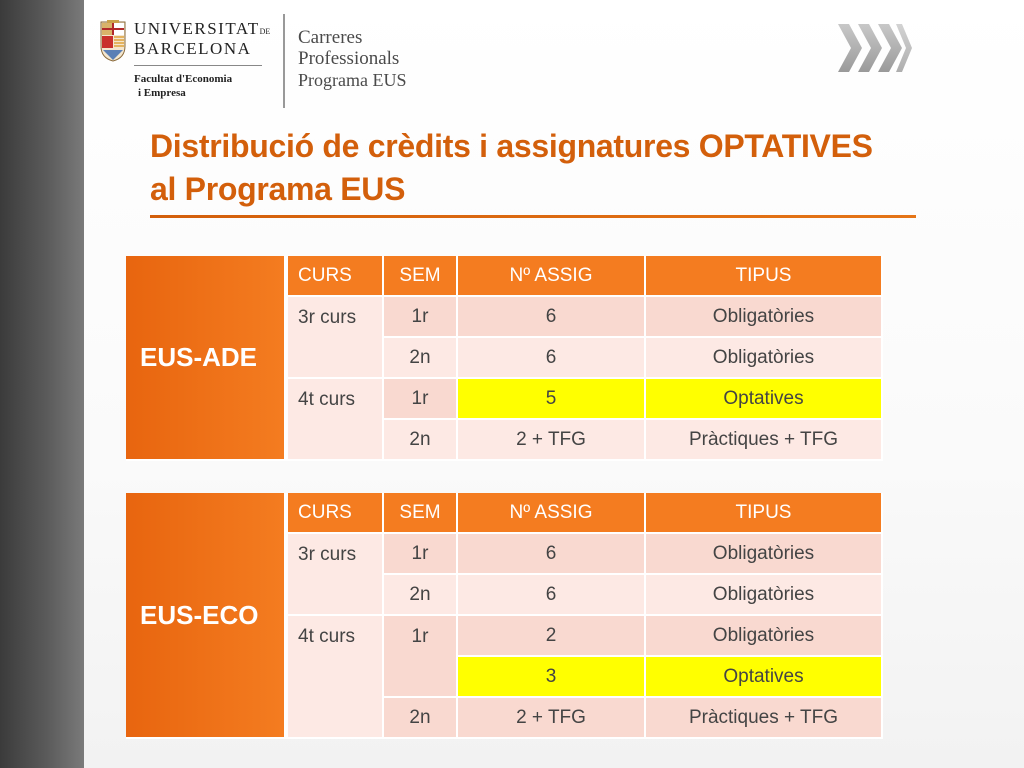 This screenshot has width=1024, height=768. I want to click on table-row: 4t curs 1r 5 Optatives, so click(504, 420).